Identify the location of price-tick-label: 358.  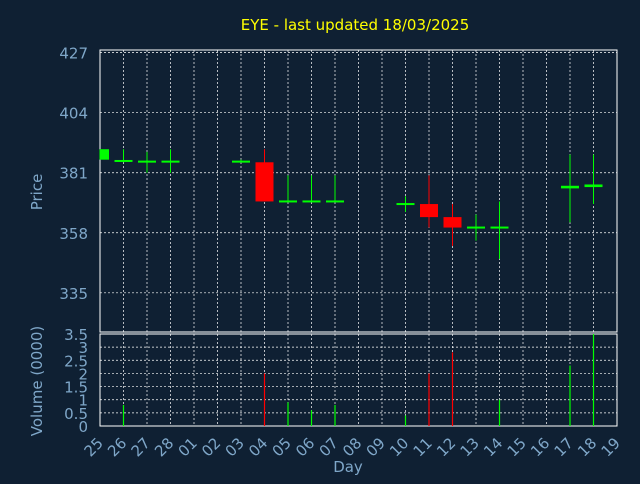
(73, 234).